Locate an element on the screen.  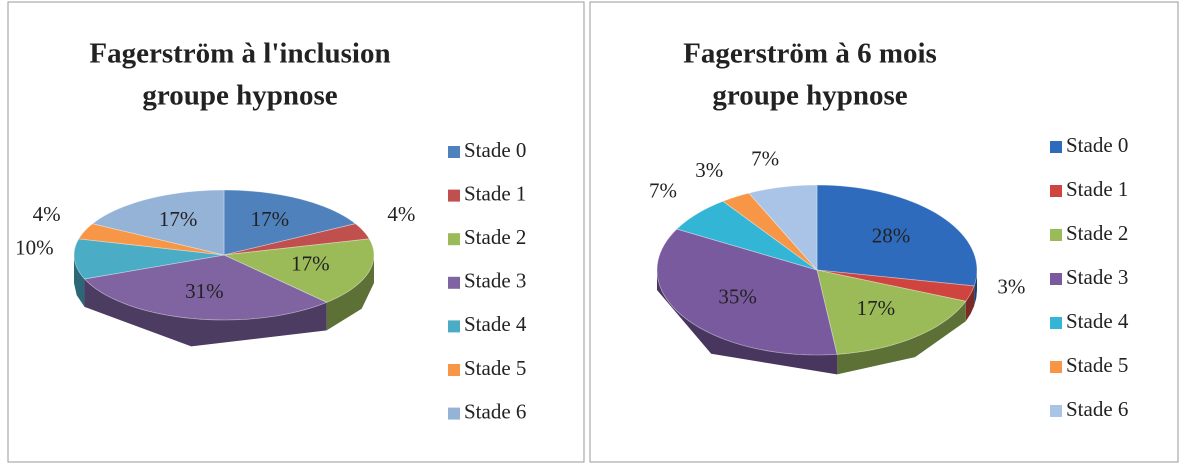
data-label: 10% is located at coordinates (34, 248).